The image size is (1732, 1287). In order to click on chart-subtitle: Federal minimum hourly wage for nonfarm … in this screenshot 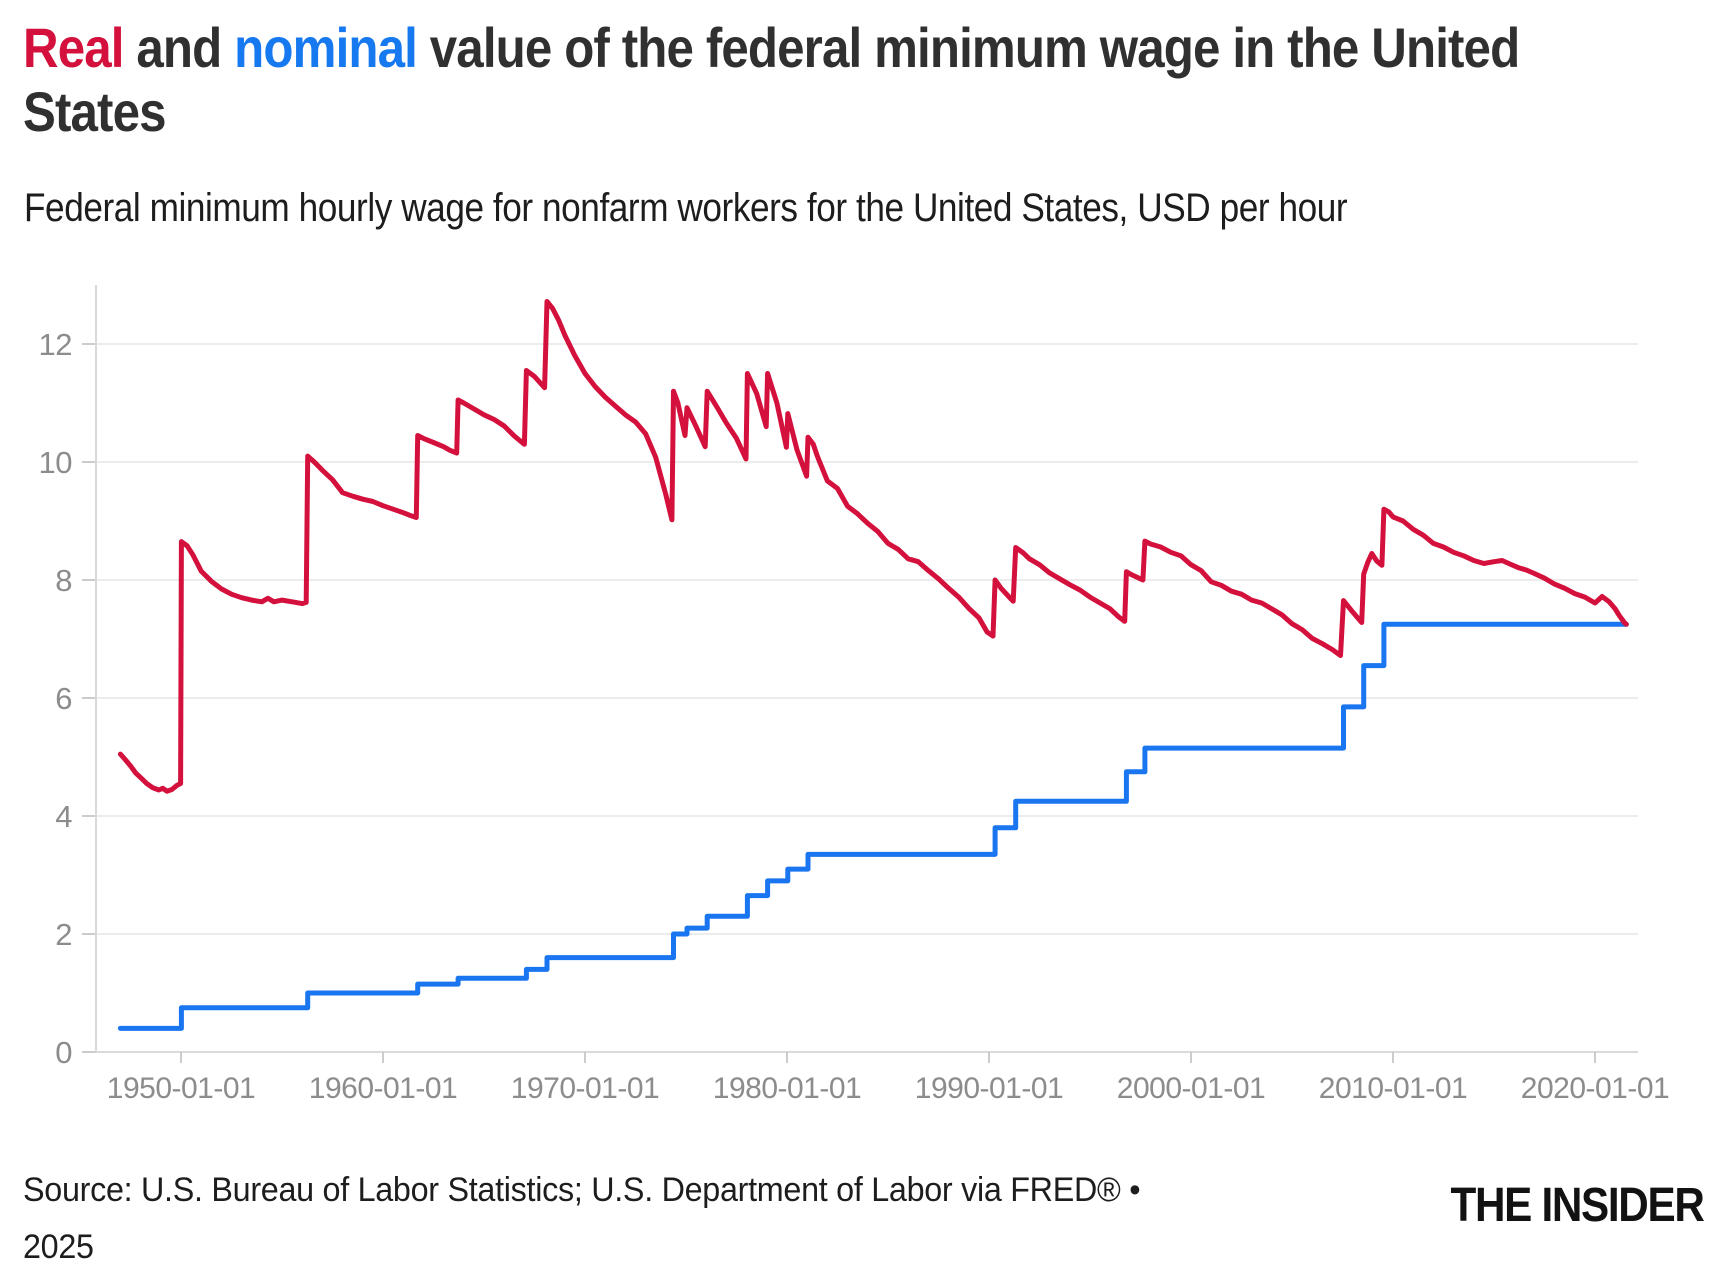, I will do `click(686, 208)`.